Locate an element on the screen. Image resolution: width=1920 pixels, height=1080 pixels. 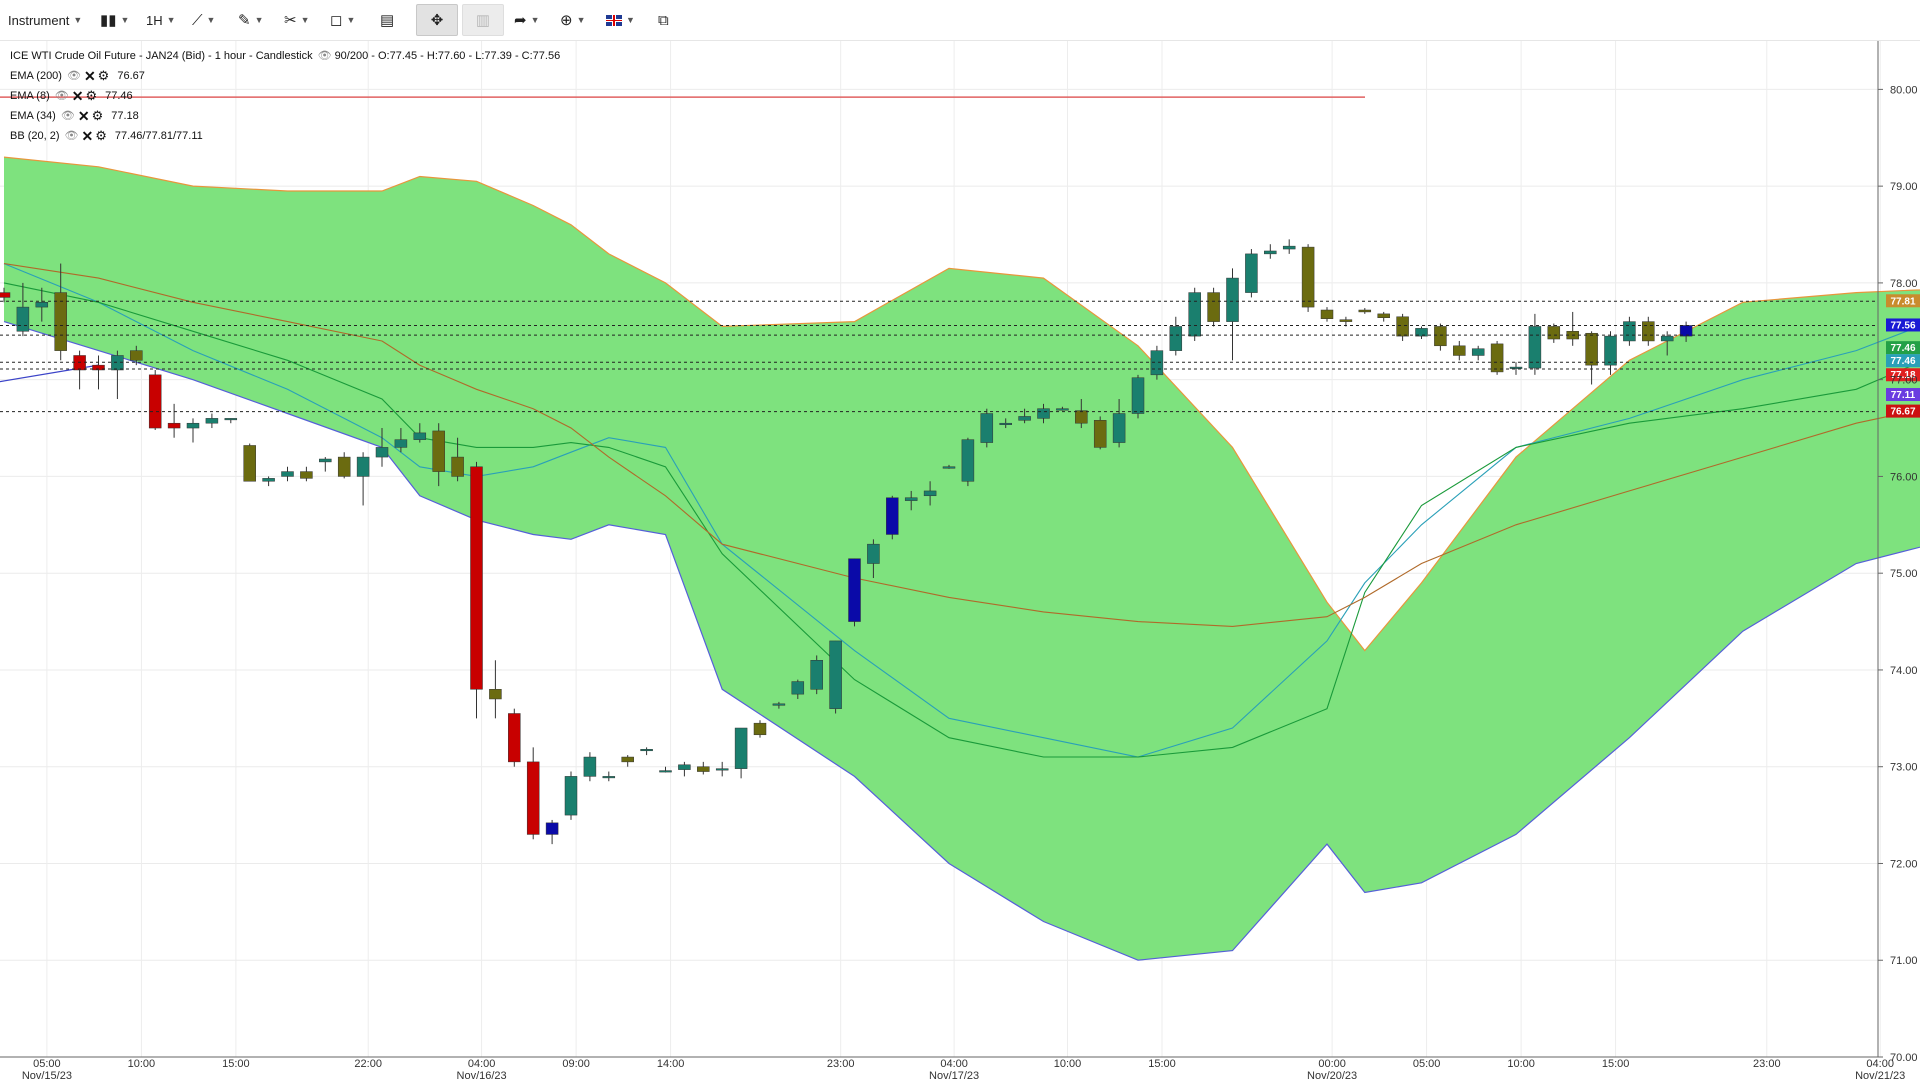
price-level-label: 77.18 is located at coordinates (1902, 375).